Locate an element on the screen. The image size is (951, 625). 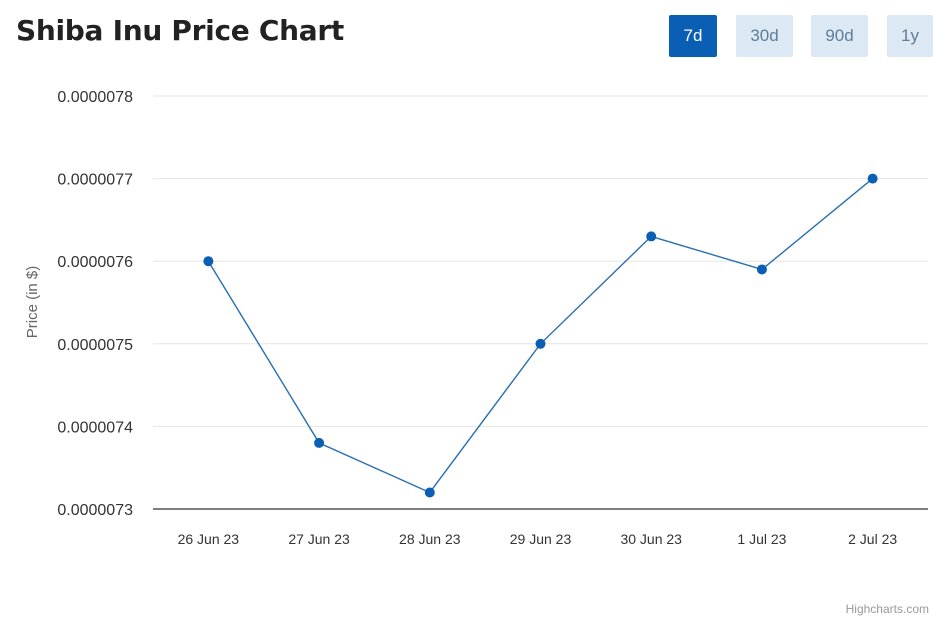
highcharts-credit: Highcharts.com is located at coordinates (887, 609).